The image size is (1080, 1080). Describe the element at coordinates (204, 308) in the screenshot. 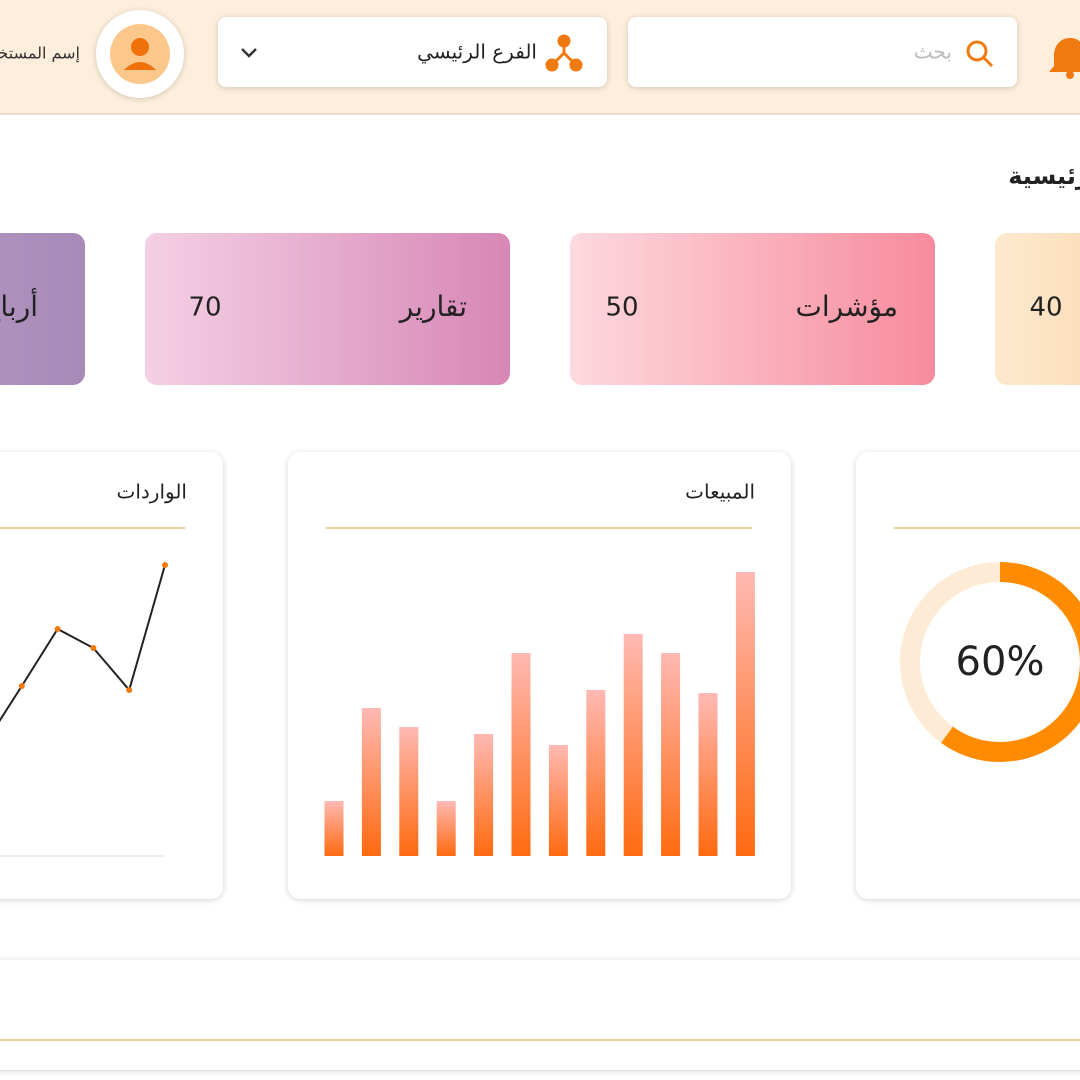

I see `card-value: 70` at that location.